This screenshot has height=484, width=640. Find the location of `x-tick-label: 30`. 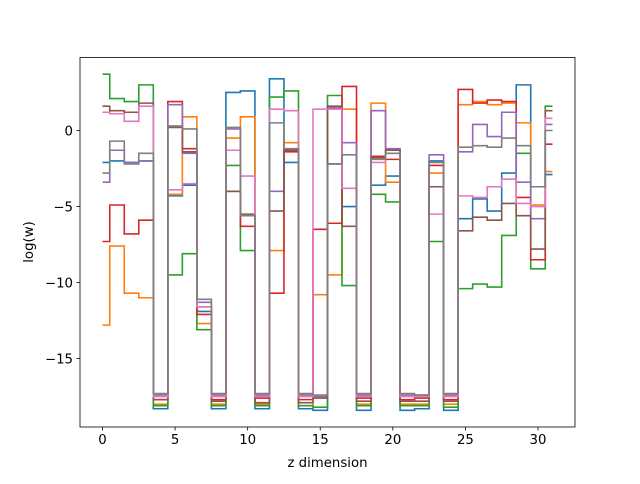

x-tick-label: 30 is located at coordinates (538, 440).